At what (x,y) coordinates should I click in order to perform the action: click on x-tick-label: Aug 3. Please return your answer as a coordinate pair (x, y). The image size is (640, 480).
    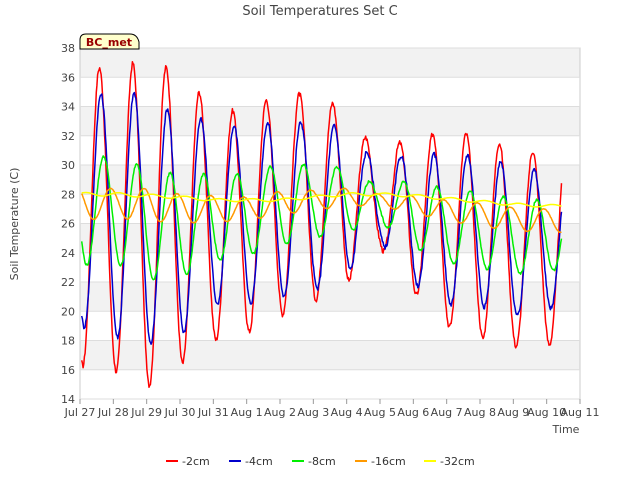
    Looking at the image, I should click on (313, 412).